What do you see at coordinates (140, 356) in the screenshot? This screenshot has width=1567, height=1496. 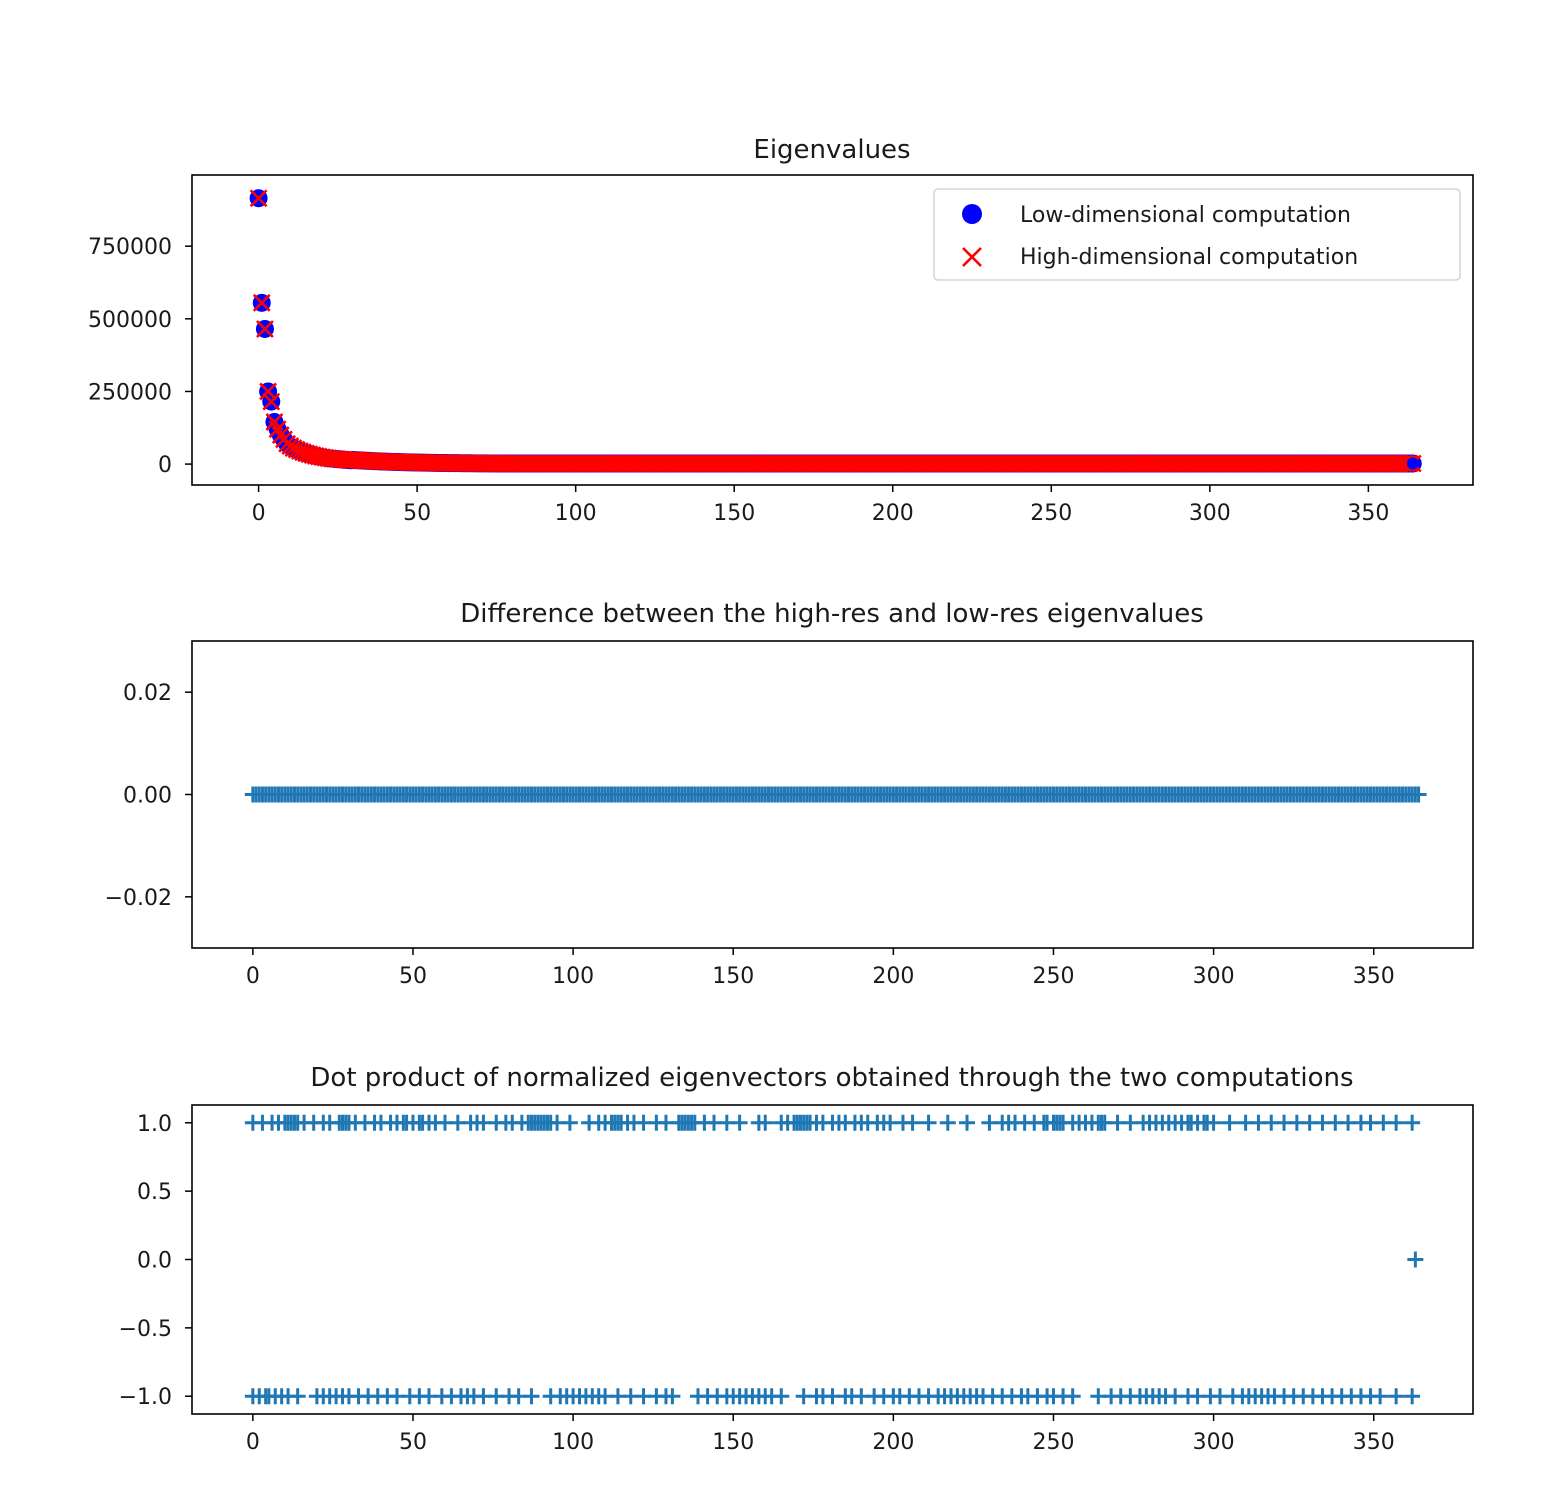 I see `eigenvalues-y-ticks: 0 250000 500000 750000` at bounding box center [140, 356].